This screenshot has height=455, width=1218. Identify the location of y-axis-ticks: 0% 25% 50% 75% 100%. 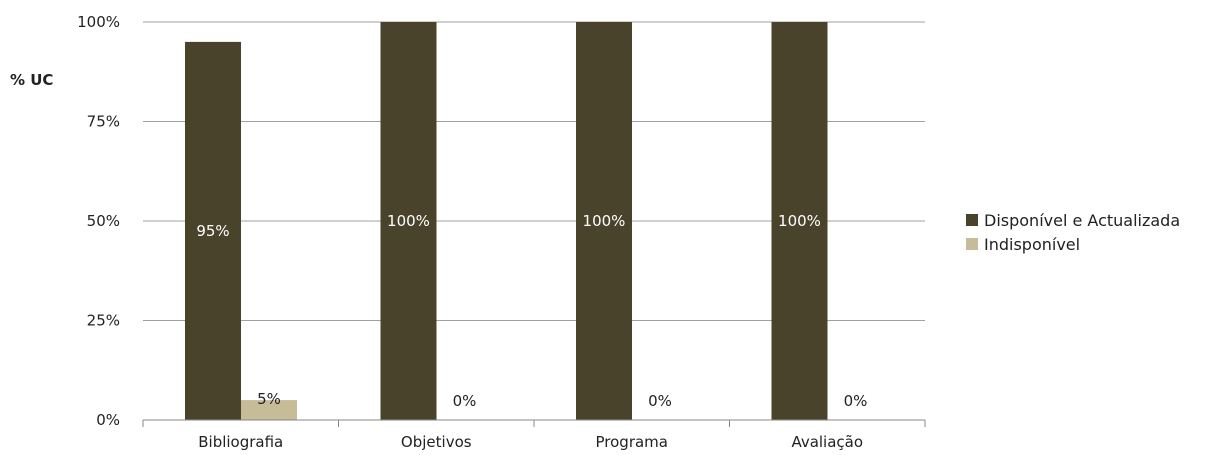
(98, 221).